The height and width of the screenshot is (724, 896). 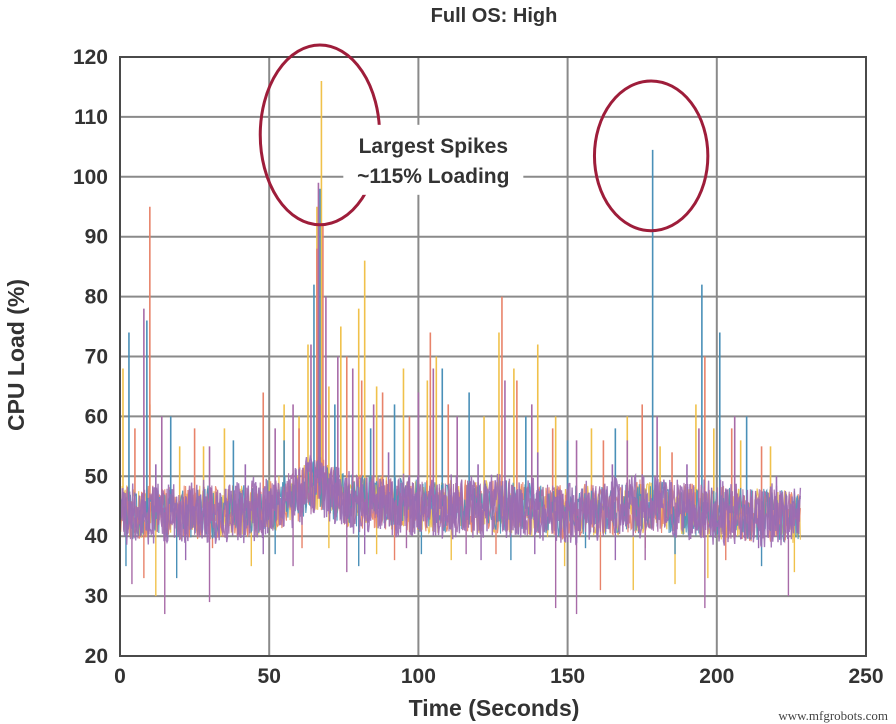 I want to click on y-tick-label: 30, so click(x=96, y=596).